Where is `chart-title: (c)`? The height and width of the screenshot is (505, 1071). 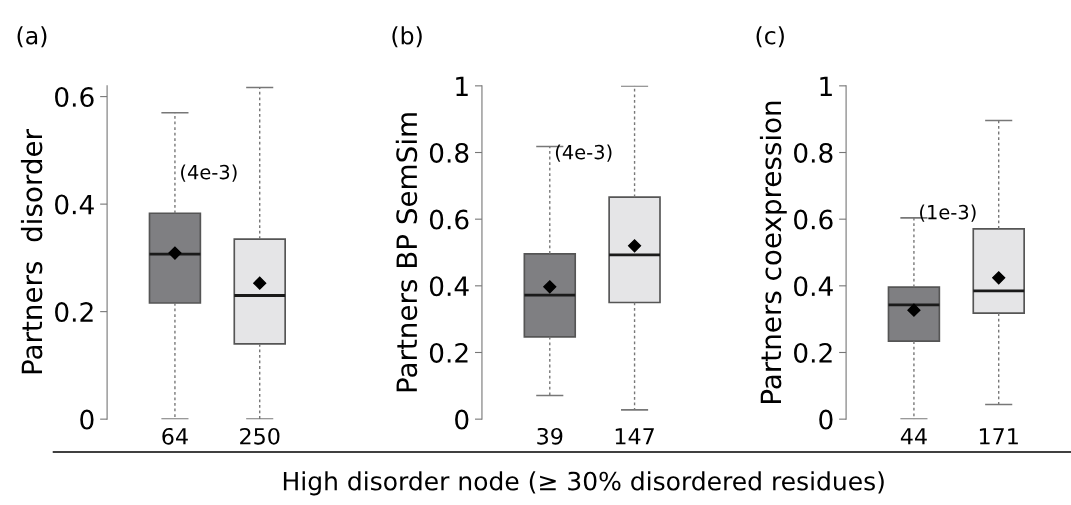
chart-title: (c) is located at coordinates (770, 37).